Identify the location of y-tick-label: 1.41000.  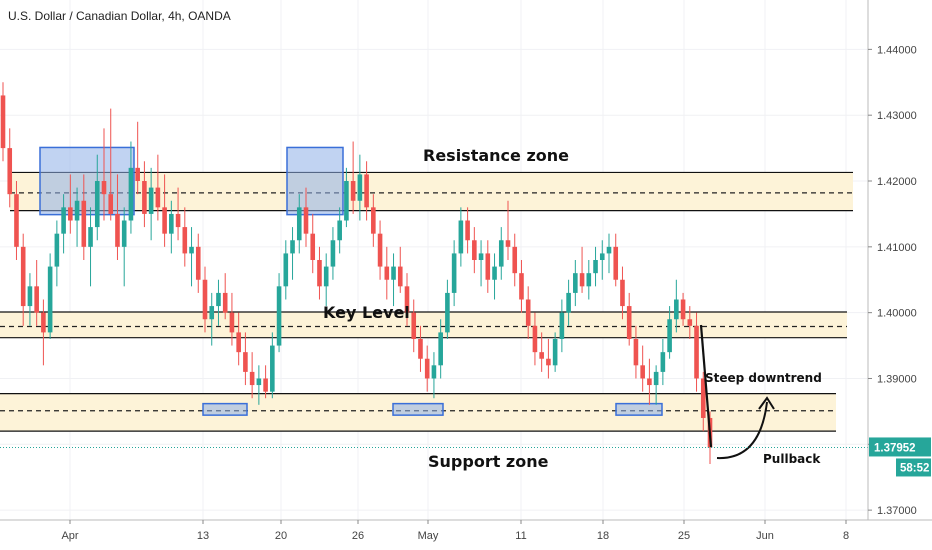
(897, 248).